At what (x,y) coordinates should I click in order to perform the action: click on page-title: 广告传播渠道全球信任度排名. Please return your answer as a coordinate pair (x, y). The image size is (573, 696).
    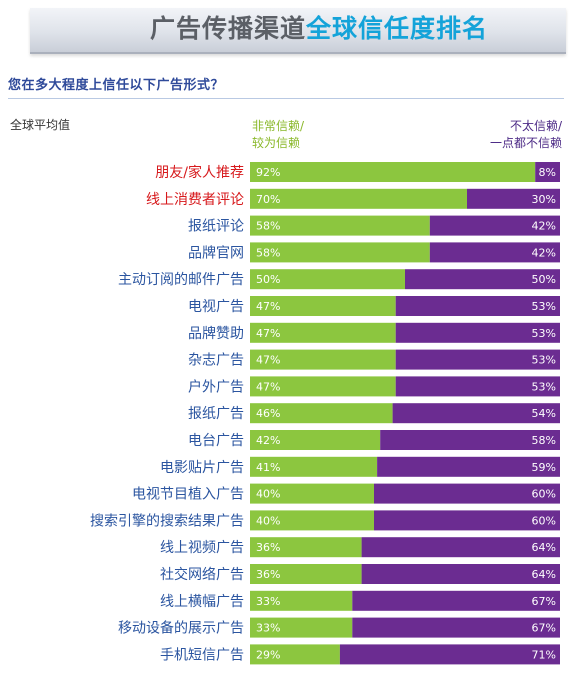
    Looking at the image, I should click on (319, 29).